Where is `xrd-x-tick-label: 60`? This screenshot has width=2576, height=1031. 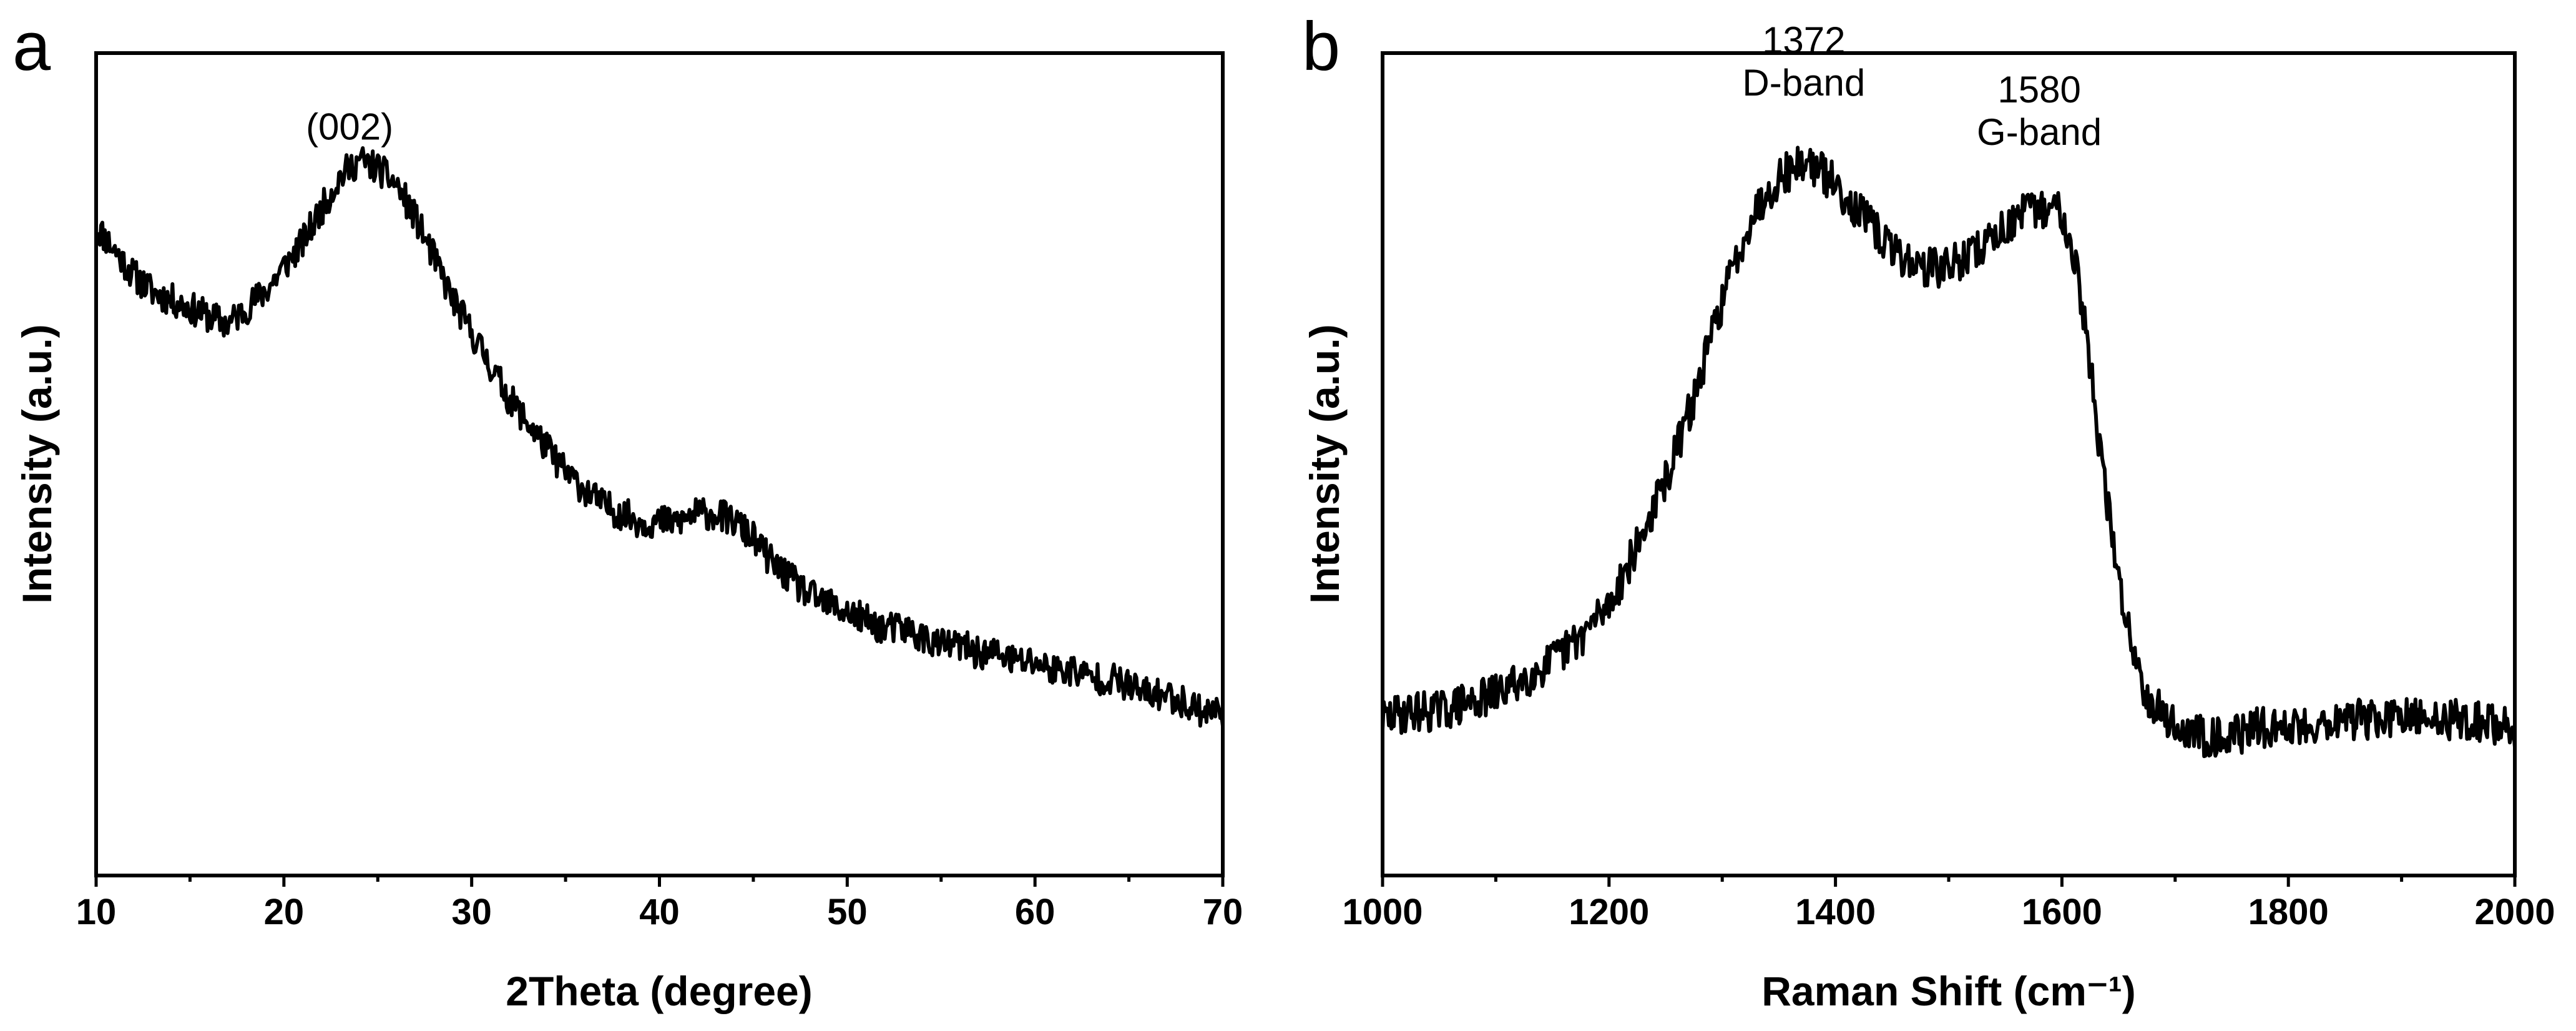
xrd-x-tick-label: 60 is located at coordinates (1035, 912).